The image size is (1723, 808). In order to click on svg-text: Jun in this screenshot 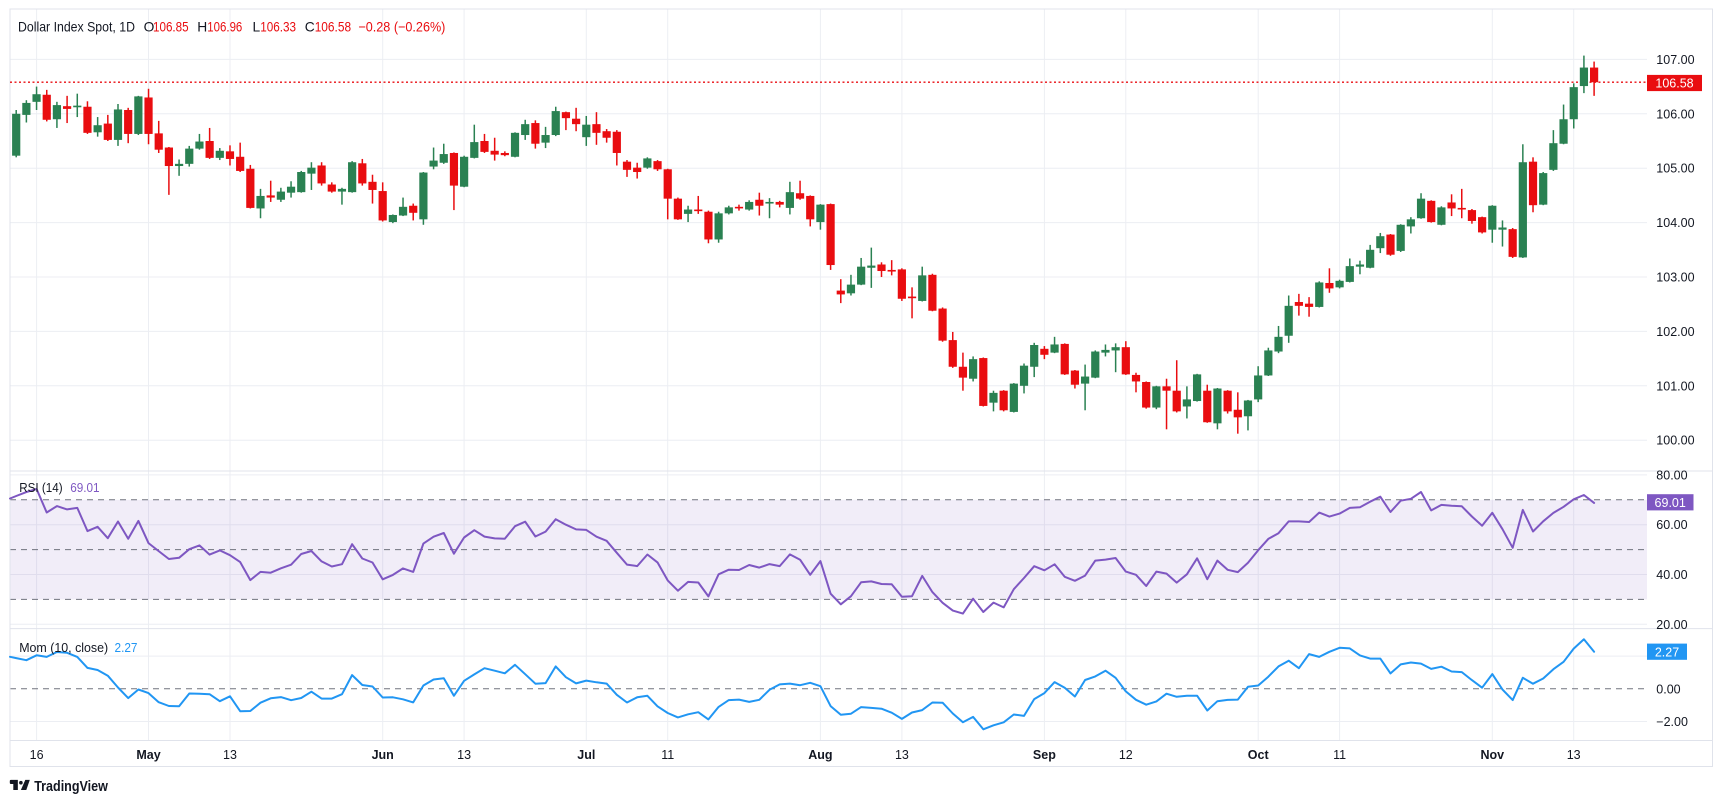, I will do `click(383, 755)`.